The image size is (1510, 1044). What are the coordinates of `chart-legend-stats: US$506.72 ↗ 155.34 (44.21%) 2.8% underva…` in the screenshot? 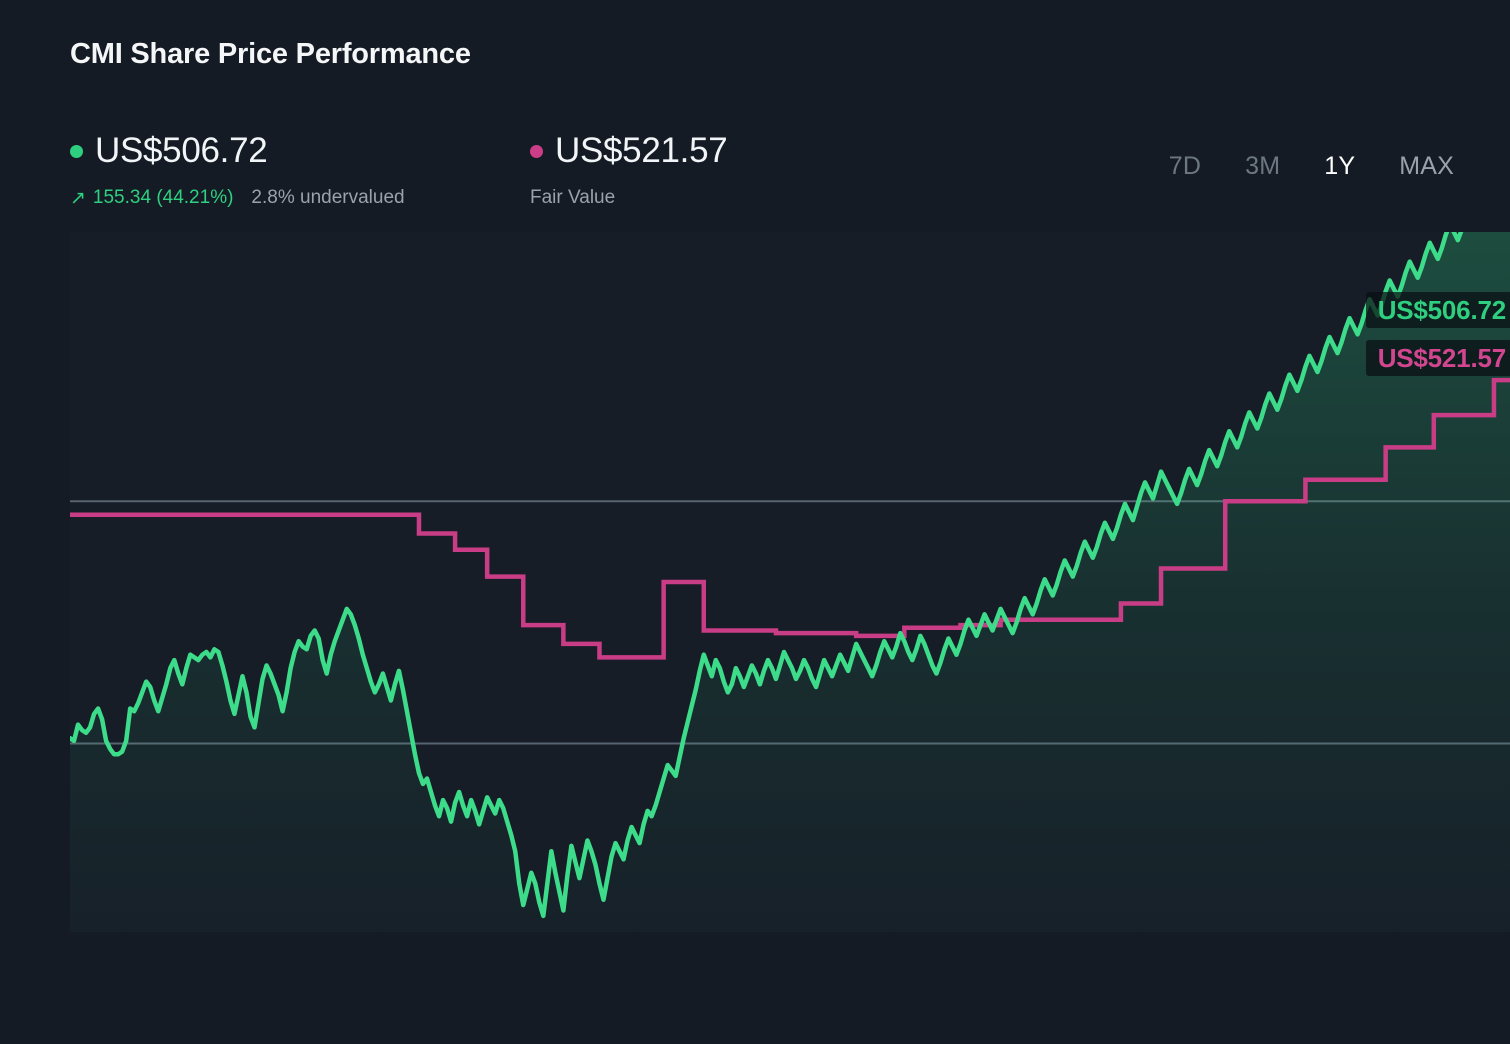 It's located at (570, 174).